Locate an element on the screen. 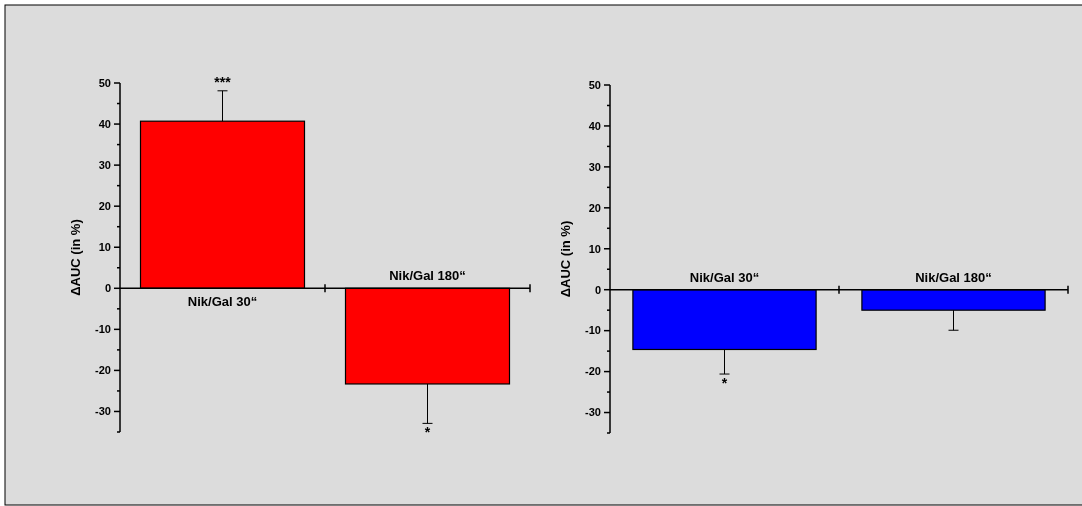 The height and width of the screenshot is (506, 1082). annotation: *** is located at coordinates (223, 81).